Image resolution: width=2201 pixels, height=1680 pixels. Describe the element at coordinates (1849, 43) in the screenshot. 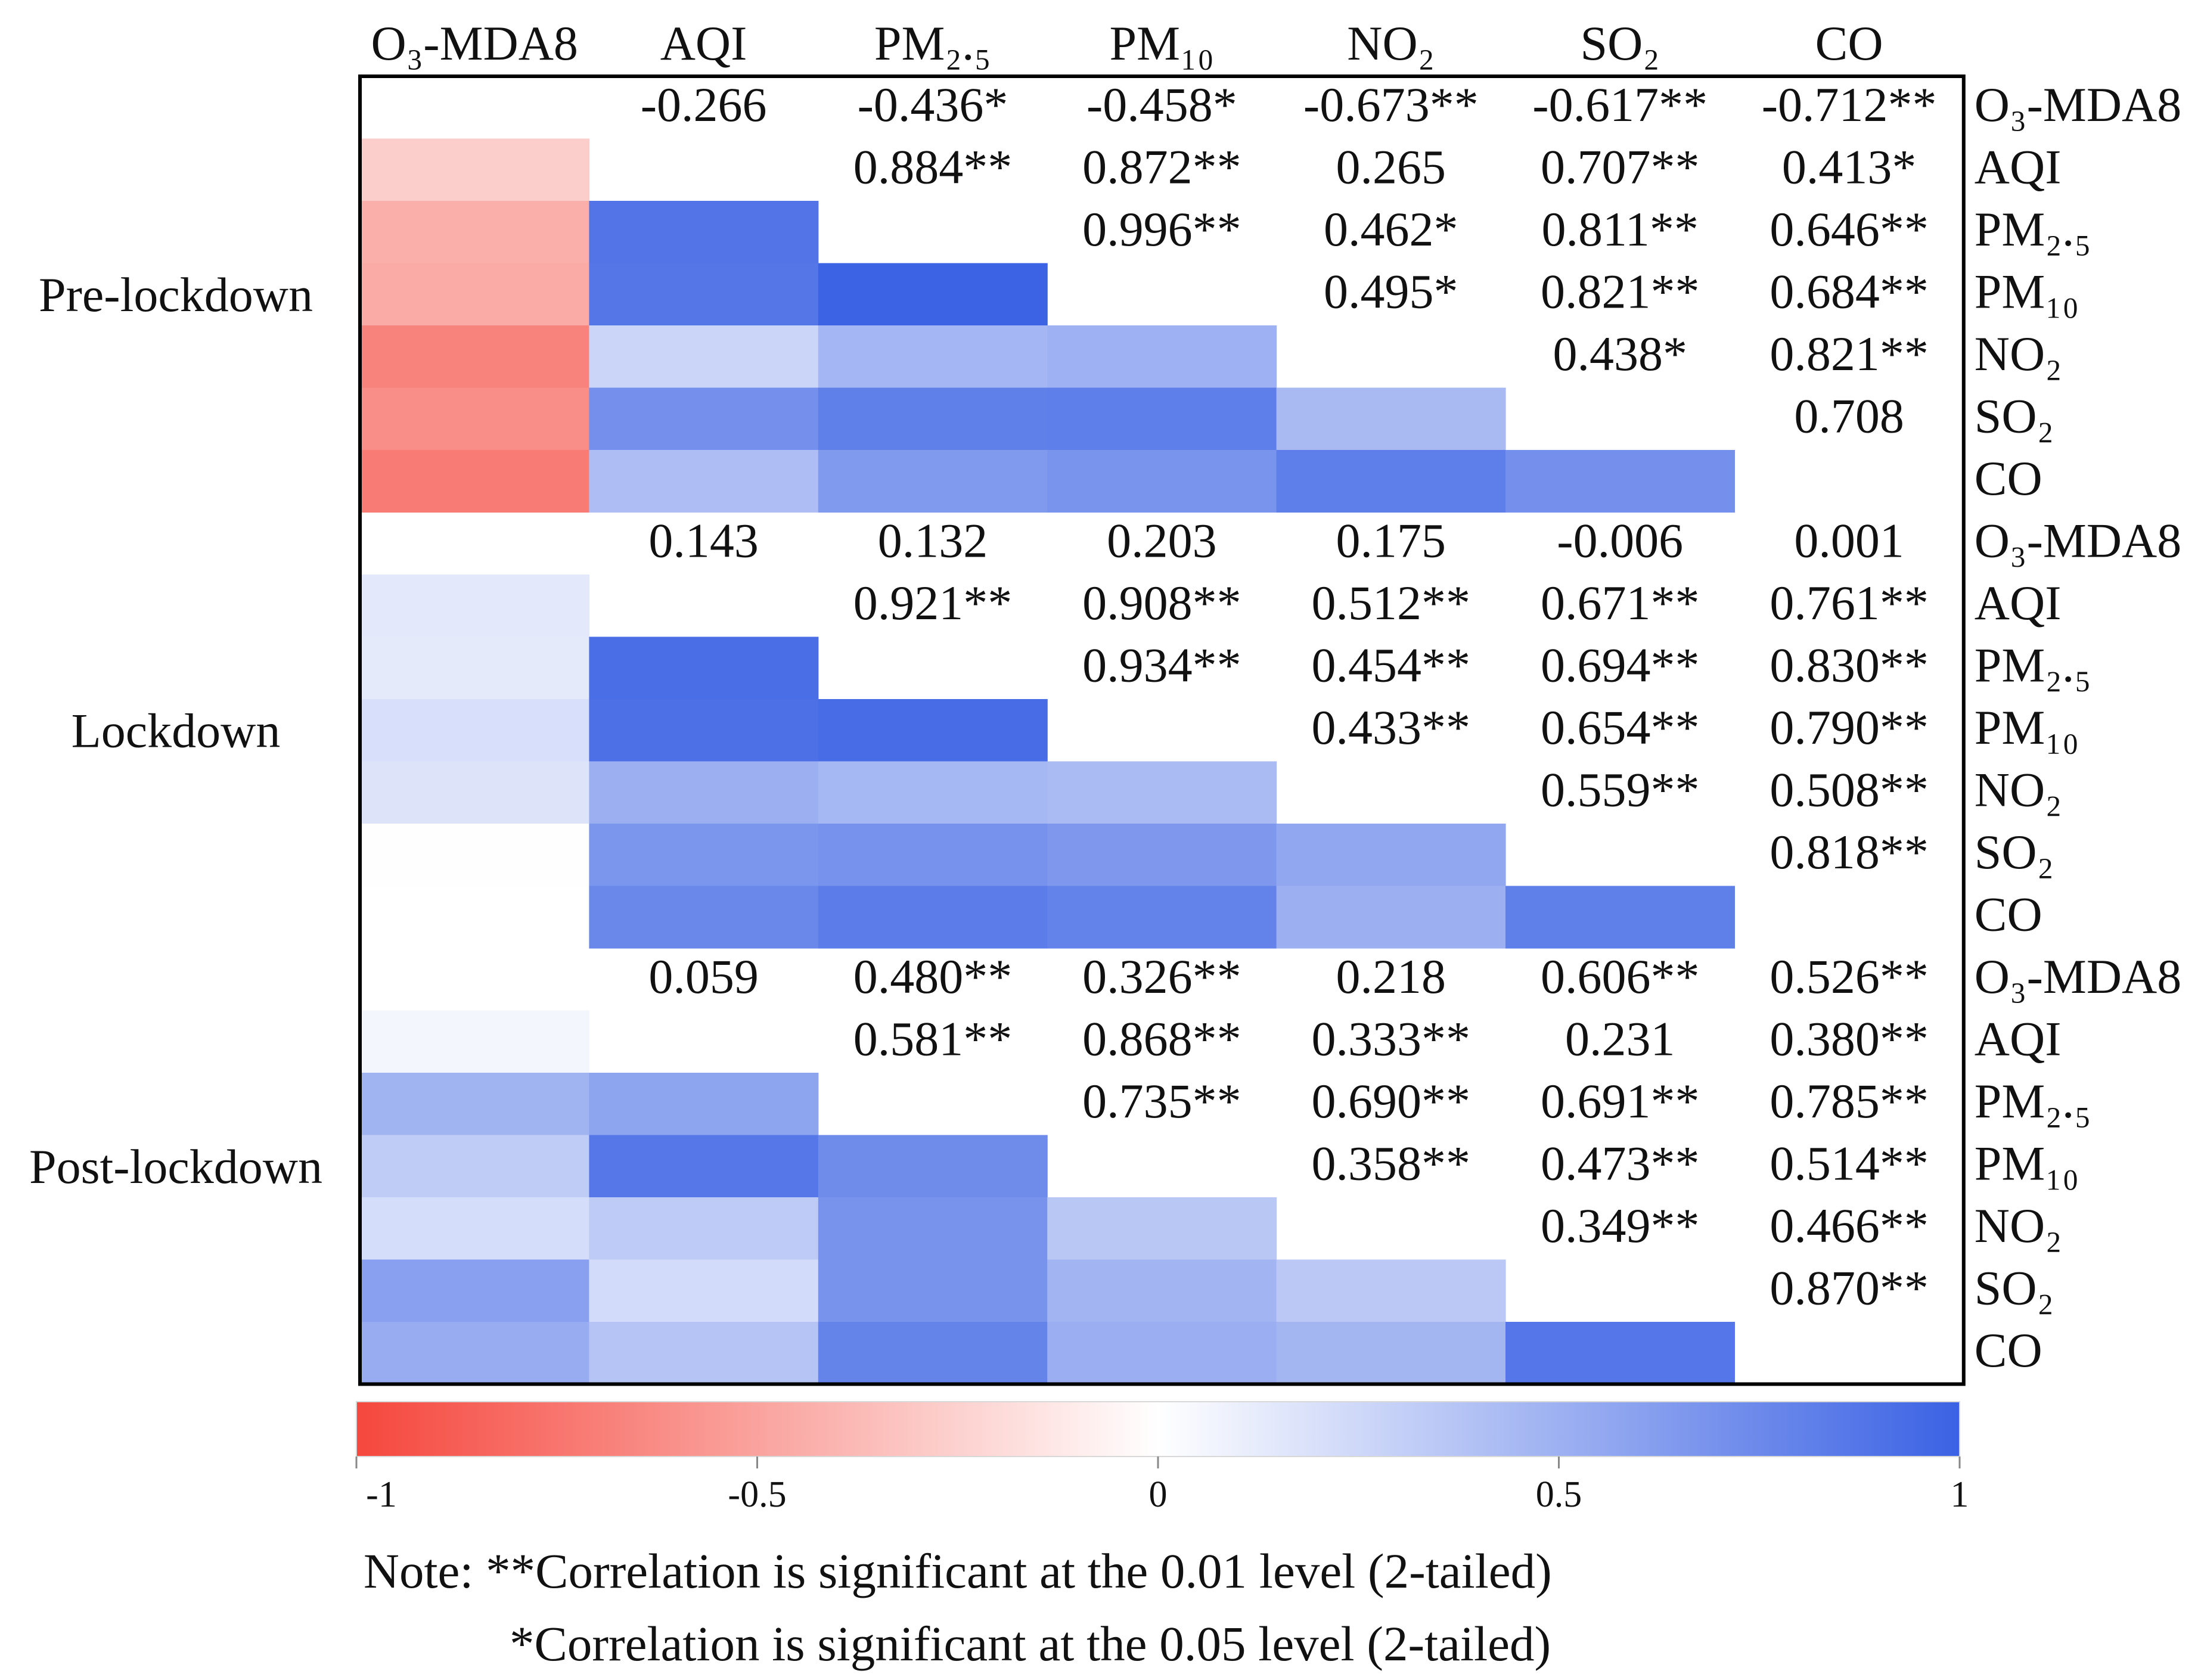

I see `column-header: CO` at that location.